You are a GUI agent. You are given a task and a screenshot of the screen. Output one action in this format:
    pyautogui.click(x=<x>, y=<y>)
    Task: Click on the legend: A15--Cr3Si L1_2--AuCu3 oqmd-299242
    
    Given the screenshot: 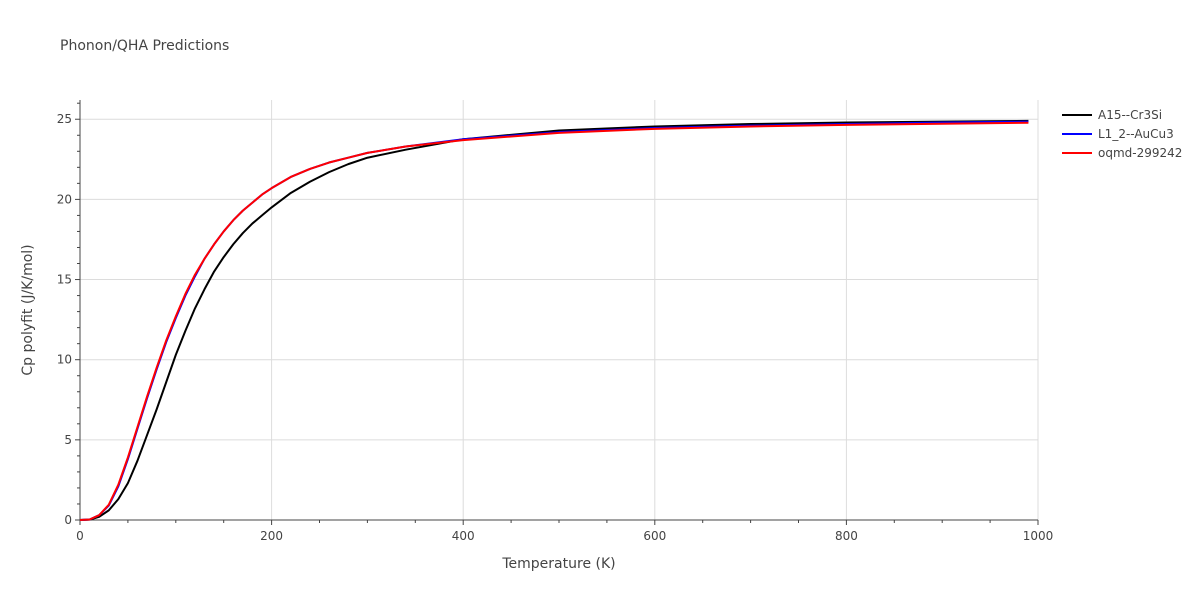 What is the action you would take?
    pyautogui.click(x=1122, y=134)
    